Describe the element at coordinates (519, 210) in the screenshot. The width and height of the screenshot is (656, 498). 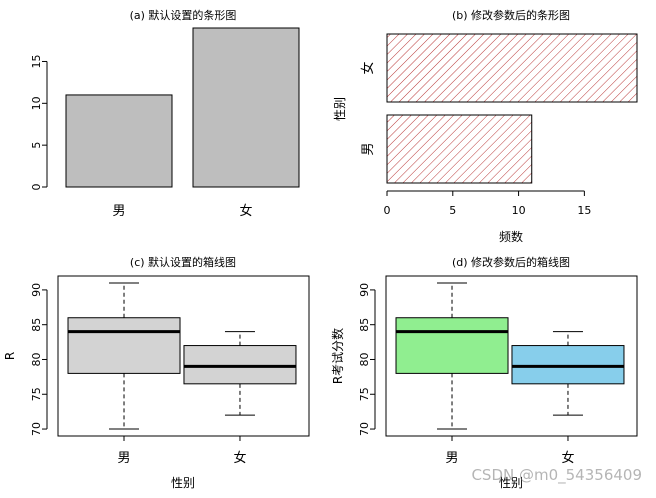
I see `x-tick-label: 10` at that location.